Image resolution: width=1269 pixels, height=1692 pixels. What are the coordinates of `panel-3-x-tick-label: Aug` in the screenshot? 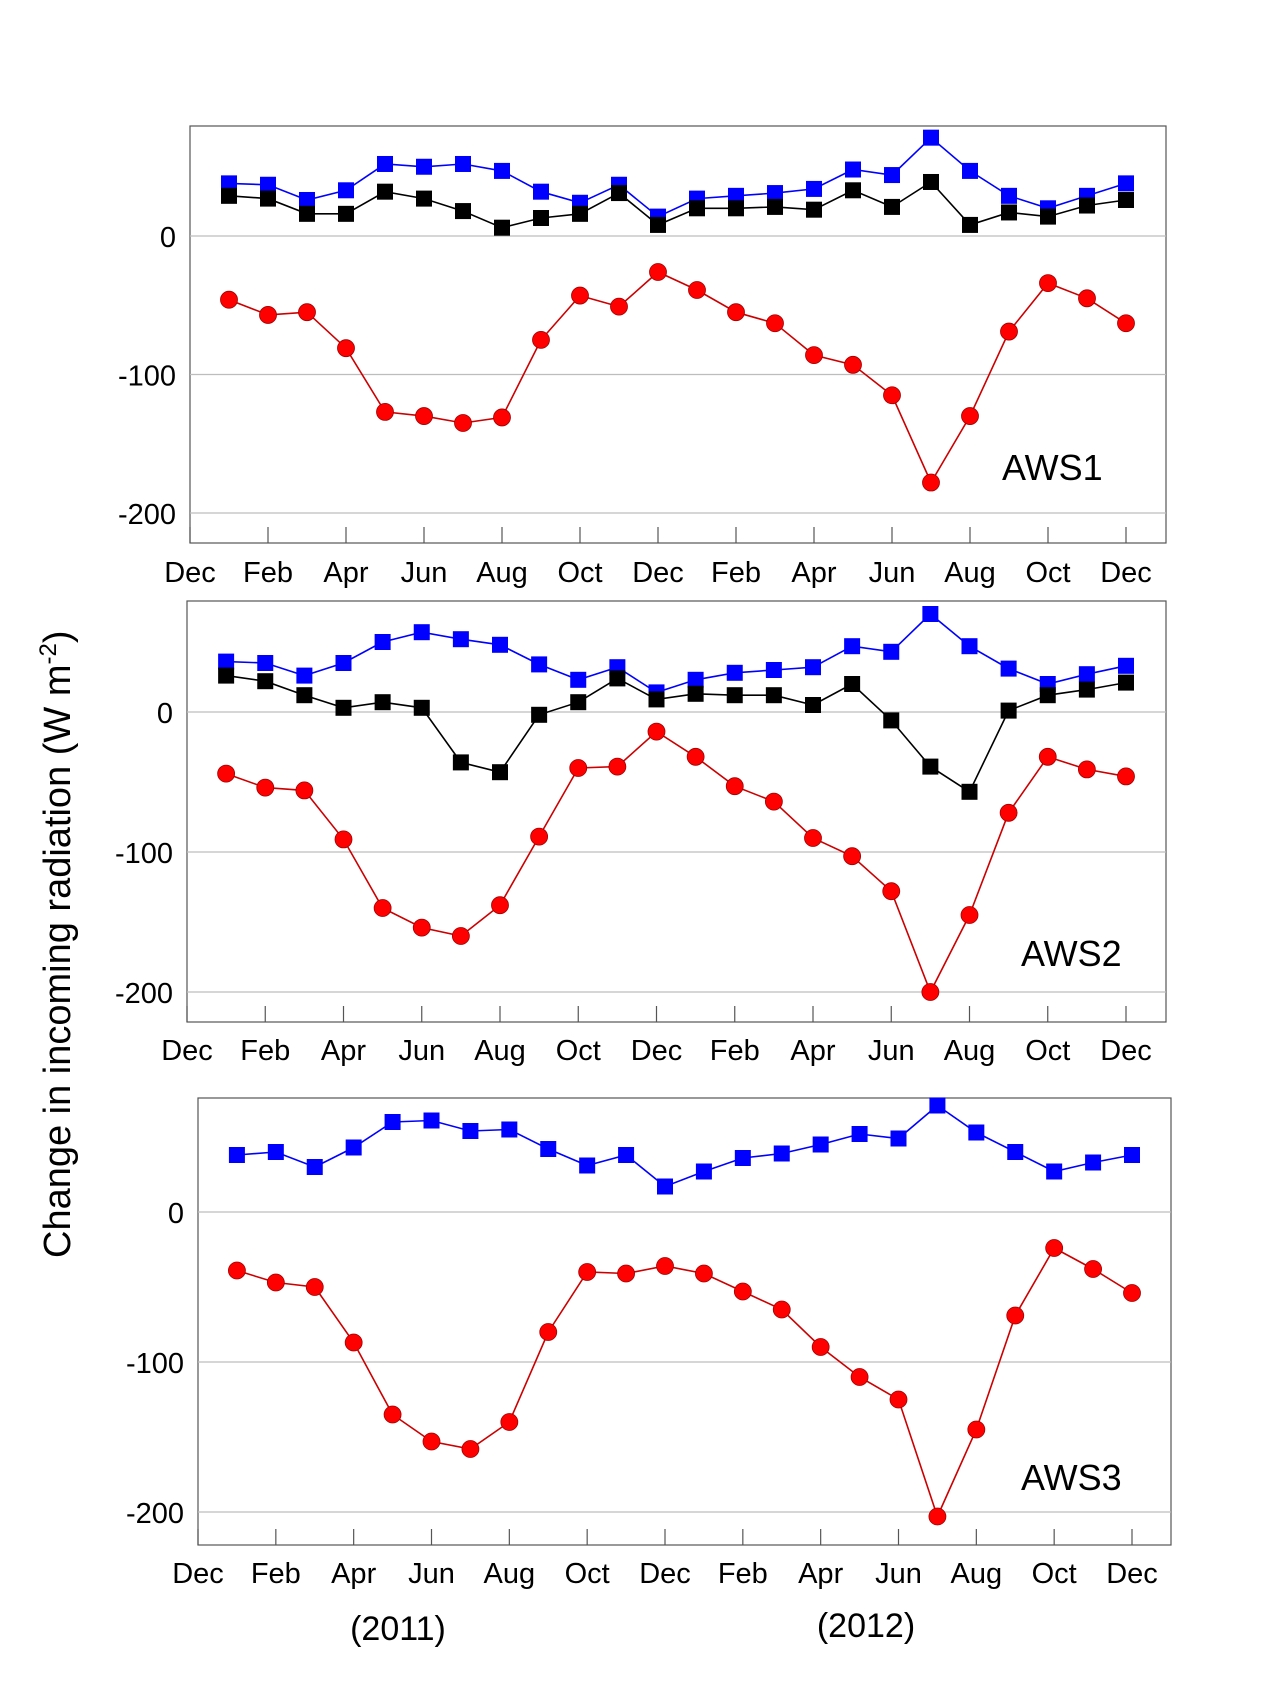 It's located at (977, 1574).